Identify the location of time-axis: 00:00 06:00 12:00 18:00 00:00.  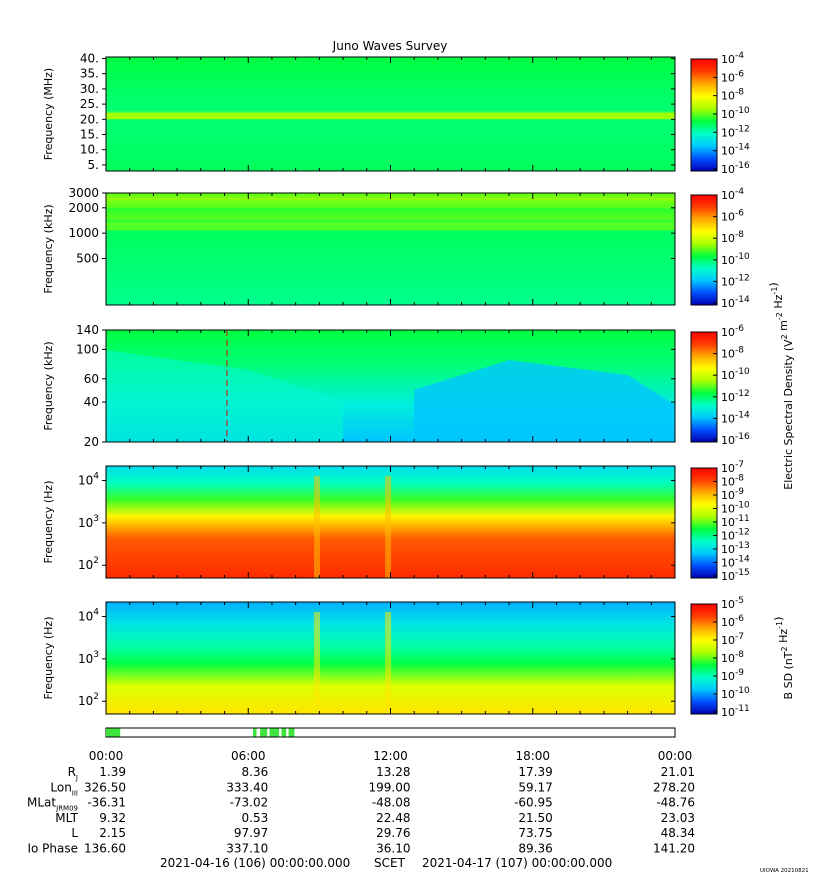
(391, 756).